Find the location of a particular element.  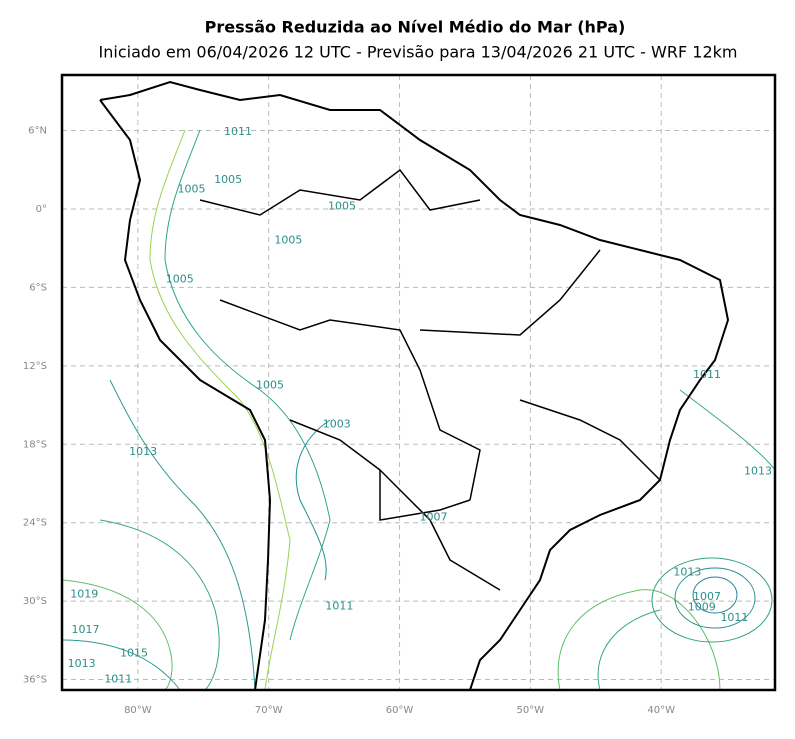

lon-tick-label: 40°W is located at coordinates (661, 710).